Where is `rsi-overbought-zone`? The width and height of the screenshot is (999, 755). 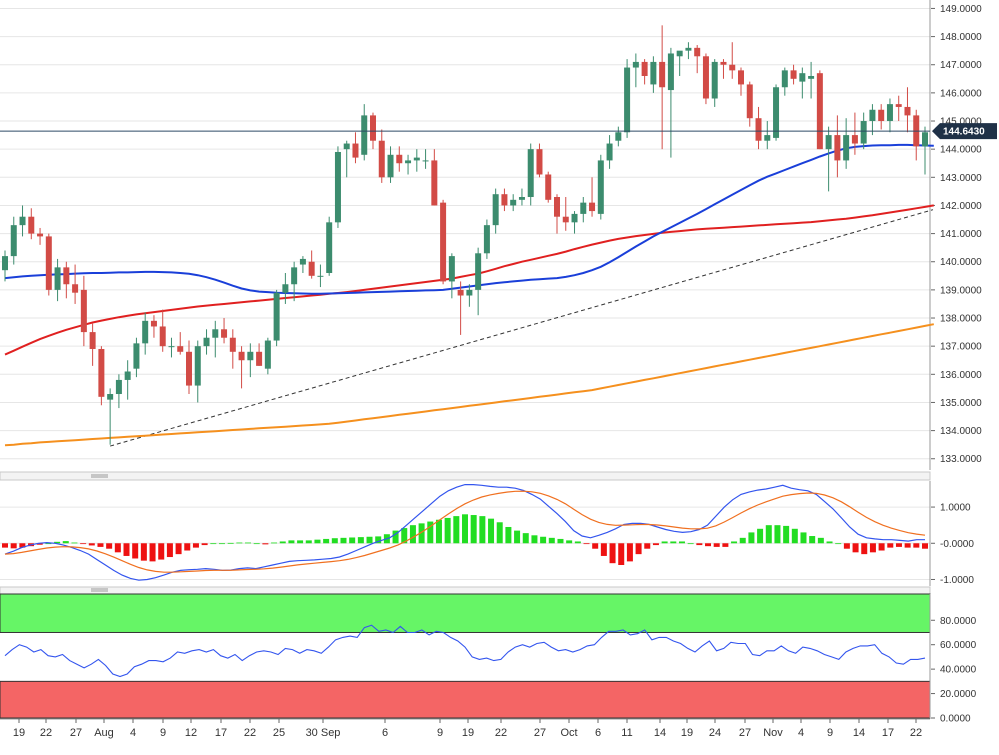
rsi-overbought-zone is located at coordinates (465, 613).